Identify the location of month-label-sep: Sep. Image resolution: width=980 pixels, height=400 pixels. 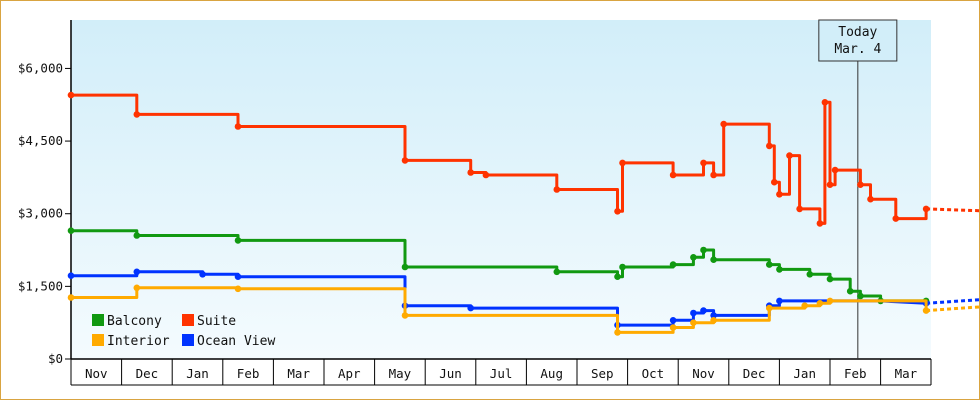
(602, 373).